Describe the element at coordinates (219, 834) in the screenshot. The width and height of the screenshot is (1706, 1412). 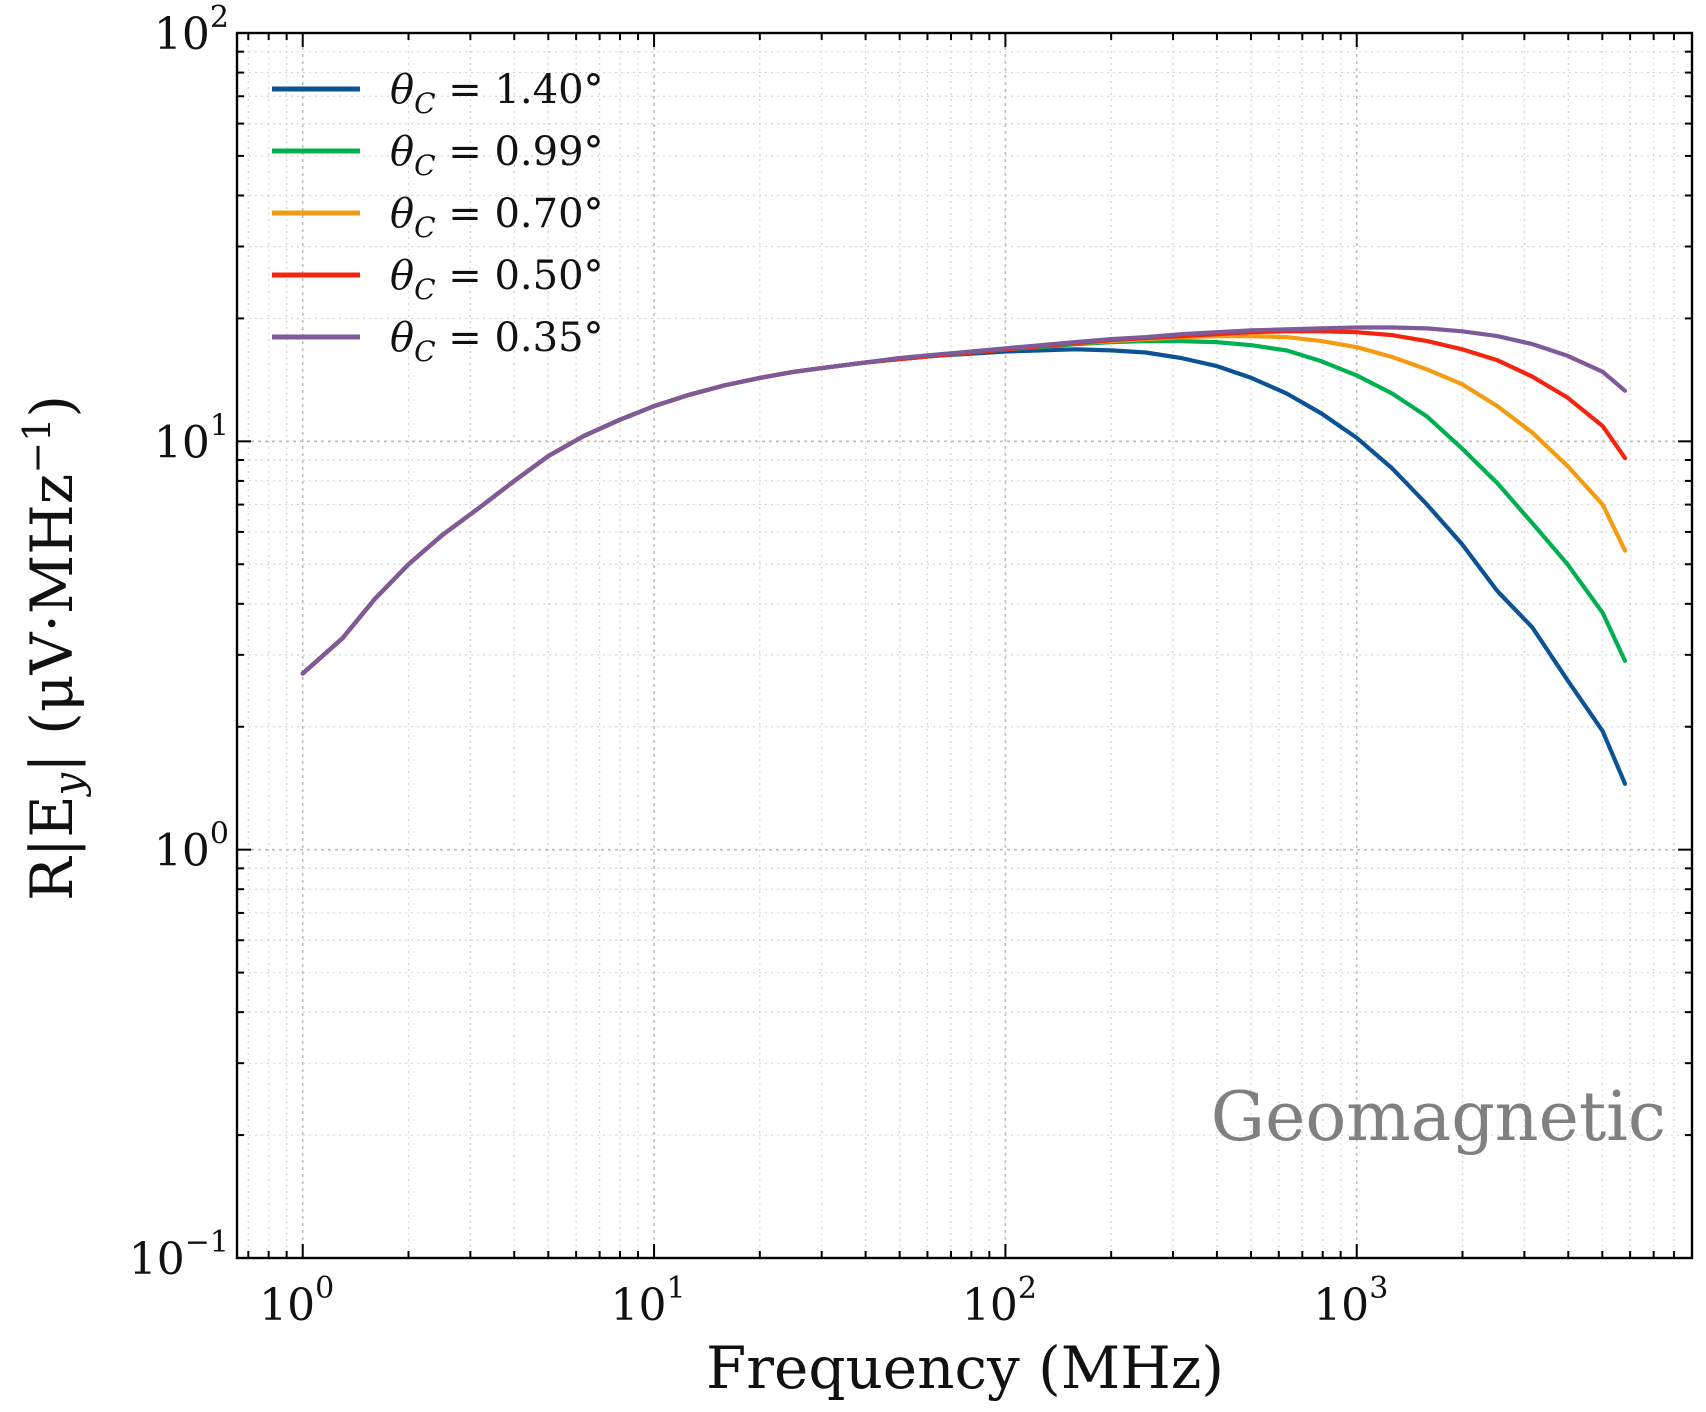
I see `y-tick-label-exp: 0` at that location.